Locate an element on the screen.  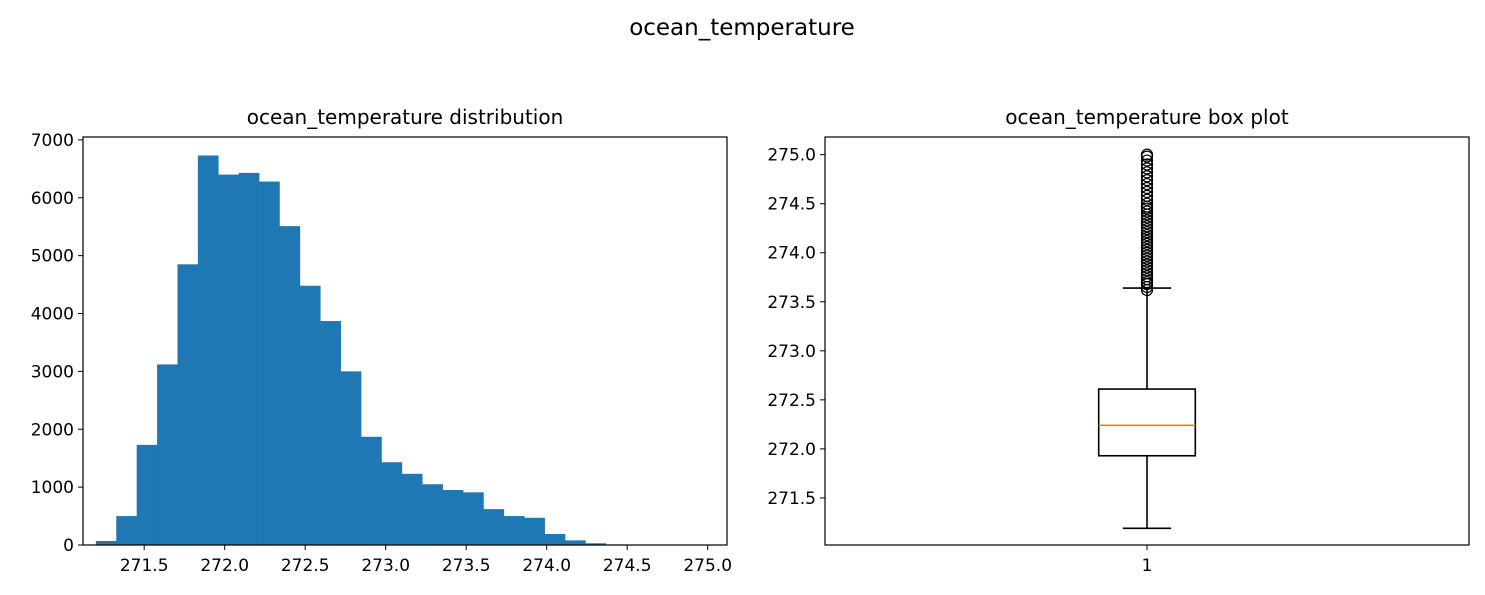
x-tick-label: 273.0 is located at coordinates (385, 566).